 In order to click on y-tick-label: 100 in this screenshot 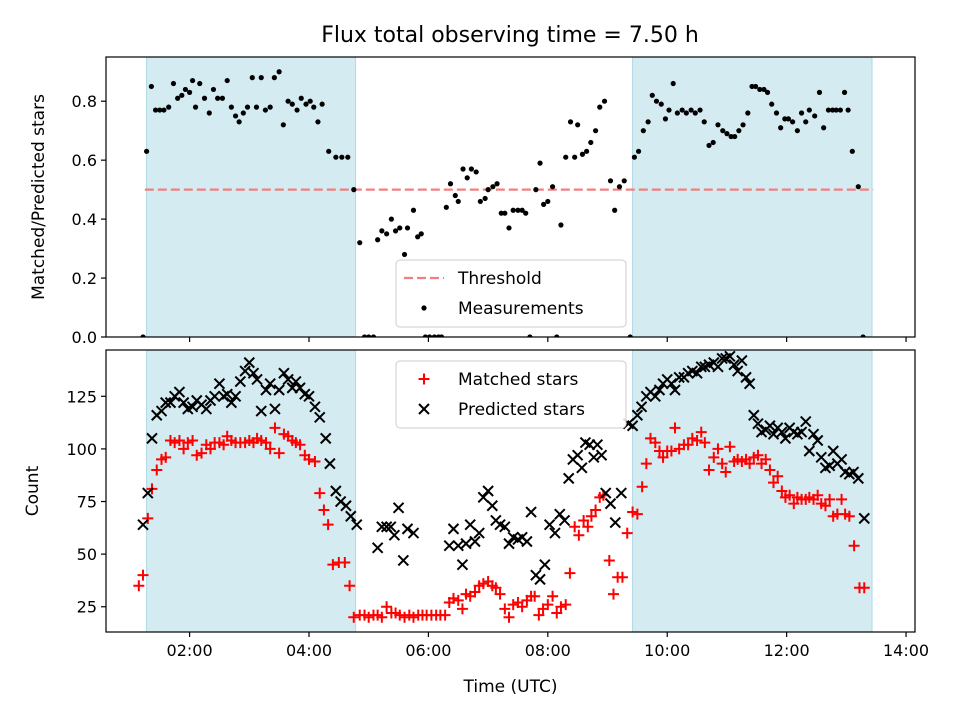, I will do `click(81, 449)`.